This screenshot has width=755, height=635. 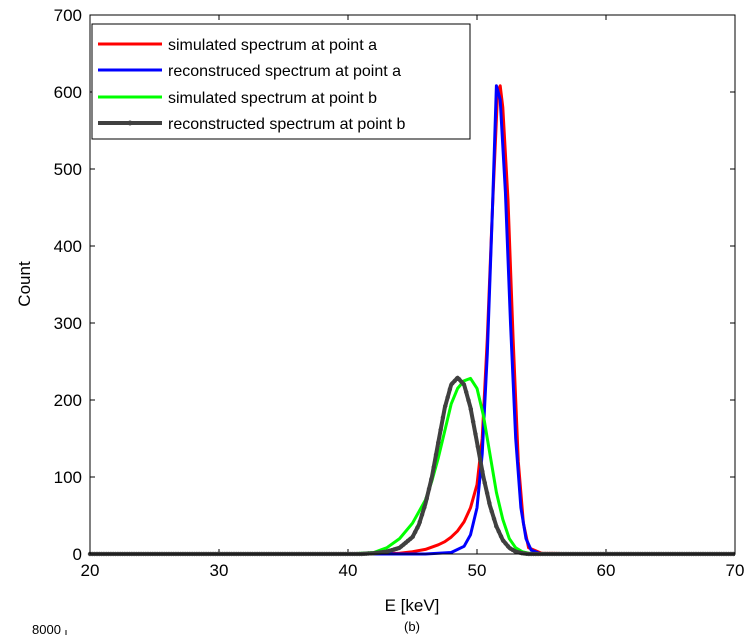 What do you see at coordinates (24, 284) in the screenshot?
I see `y-axis-title: Count` at bounding box center [24, 284].